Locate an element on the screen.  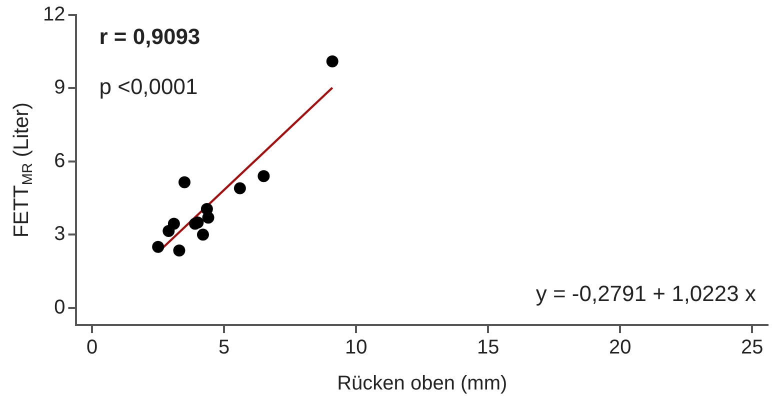
x-tick-label: 15 is located at coordinates (488, 347).